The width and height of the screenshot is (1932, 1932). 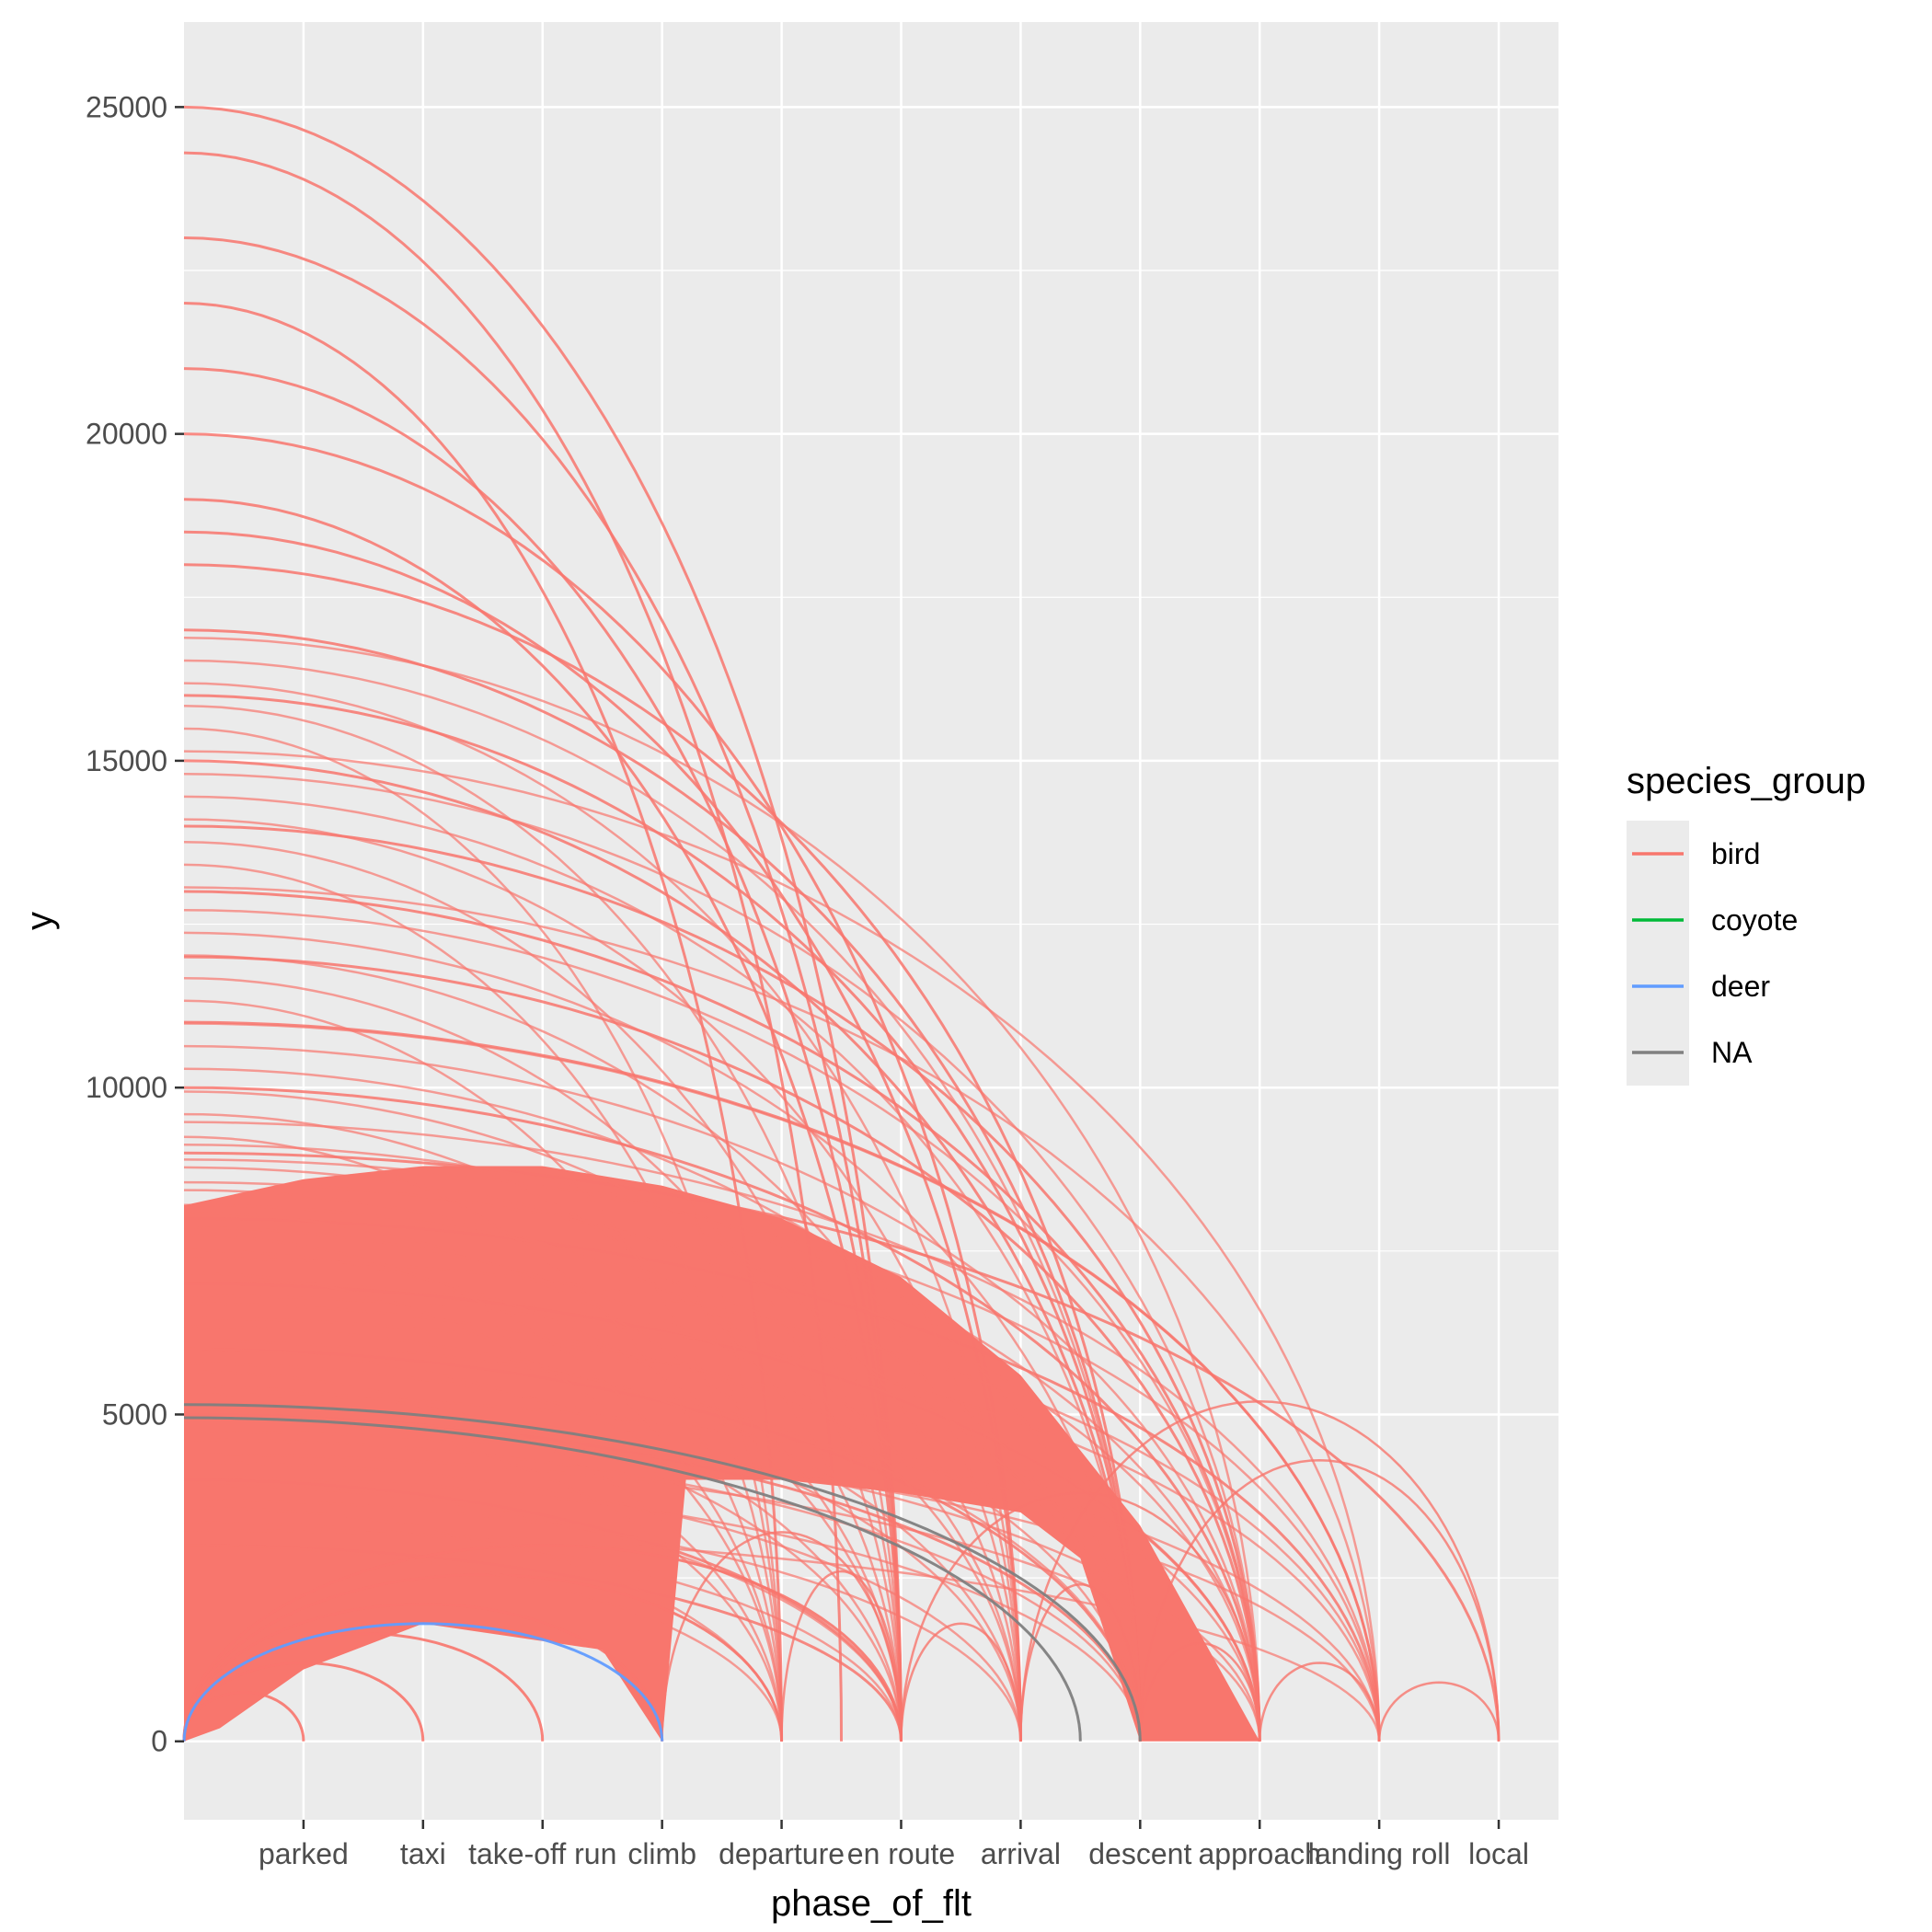 What do you see at coordinates (1498, 1853) in the screenshot?
I see `x-tick-label: local` at bounding box center [1498, 1853].